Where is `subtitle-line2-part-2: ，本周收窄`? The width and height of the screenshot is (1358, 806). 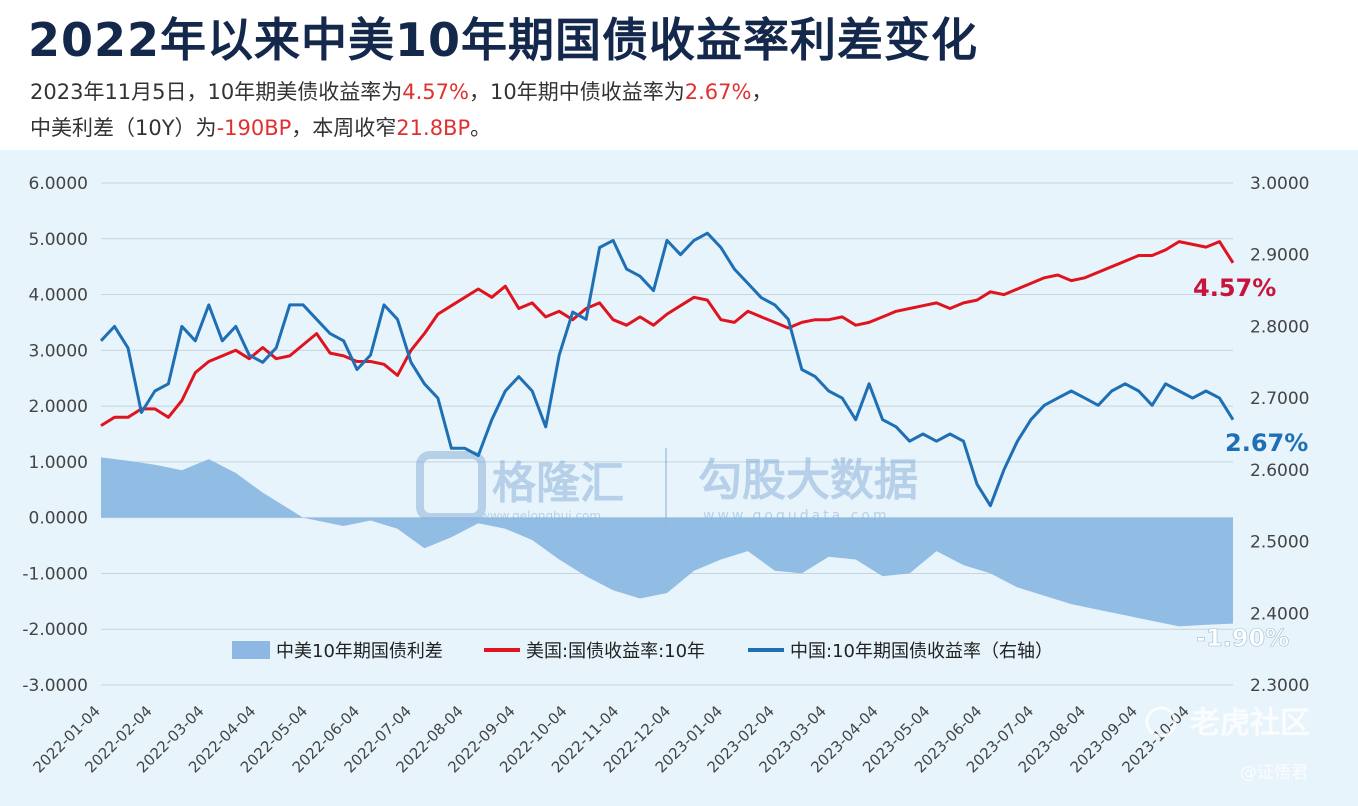
subtitle-line2-part-2: ，本周收窄 is located at coordinates (344, 128).